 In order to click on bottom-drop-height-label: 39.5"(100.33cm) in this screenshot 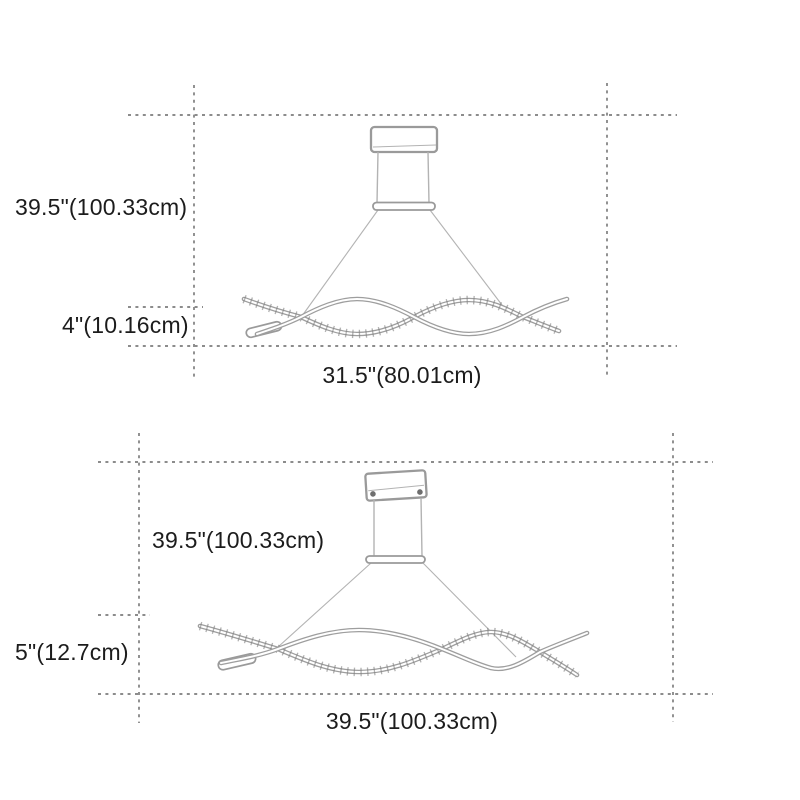, I will do `click(238, 540)`.